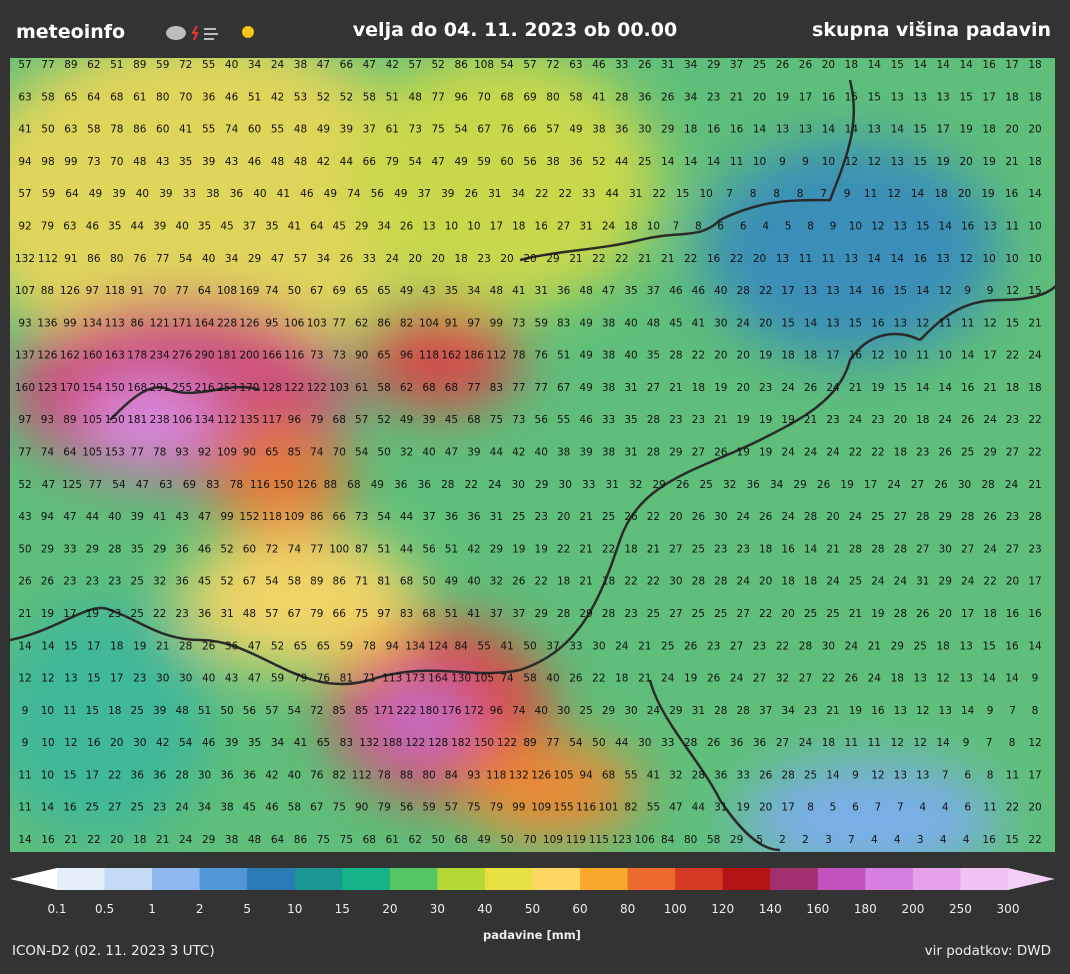  What do you see at coordinates (447, 485) in the screenshot?
I see `grid-value: 28` at bounding box center [447, 485].